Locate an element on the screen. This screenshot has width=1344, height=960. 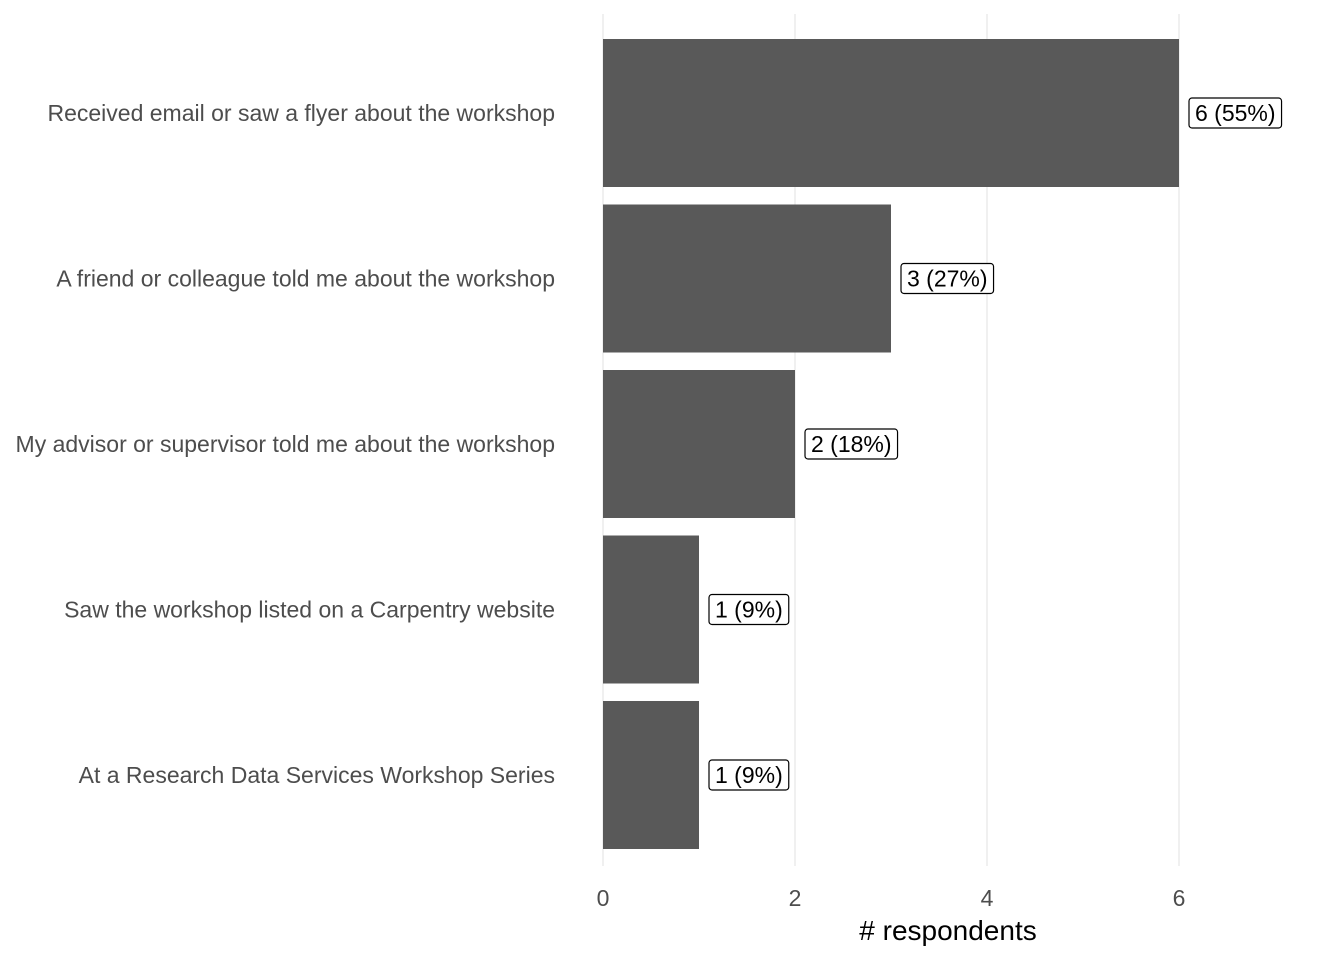
x-tick-label: 6 is located at coordinates (1179, 898).